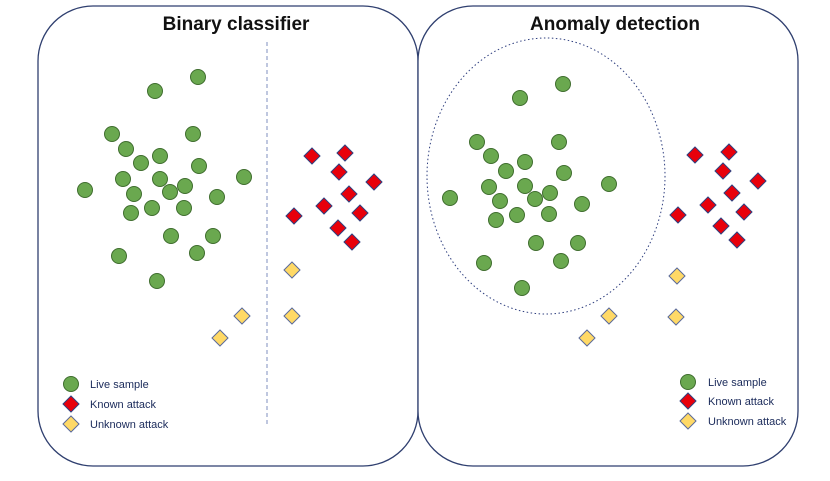 Image resolution: width=830 pixels, height=481 pixels. Describe the element at coordinates (615, 24) in the screenshot. I see `panel-title: Anomaly detection` at that location.